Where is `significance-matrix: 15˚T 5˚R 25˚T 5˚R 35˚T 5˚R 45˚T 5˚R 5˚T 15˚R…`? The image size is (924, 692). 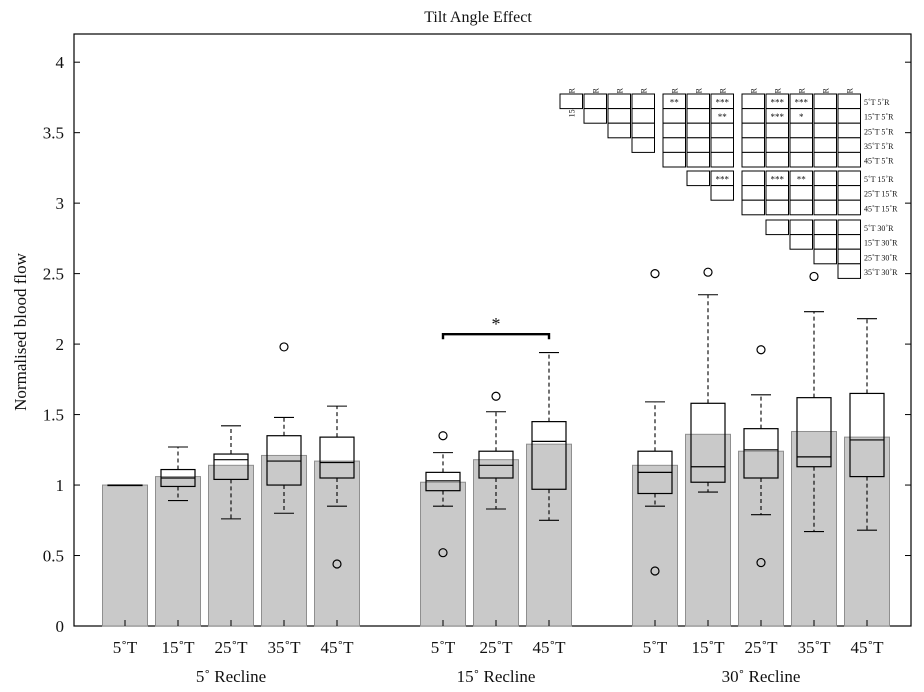 significance-matrix: 15˚T 5˚R 25˚T 5˚R 35˚T 5˚R 45˚T 5˚R 5˚T 15˚R… is located at coordinates (728, 183).